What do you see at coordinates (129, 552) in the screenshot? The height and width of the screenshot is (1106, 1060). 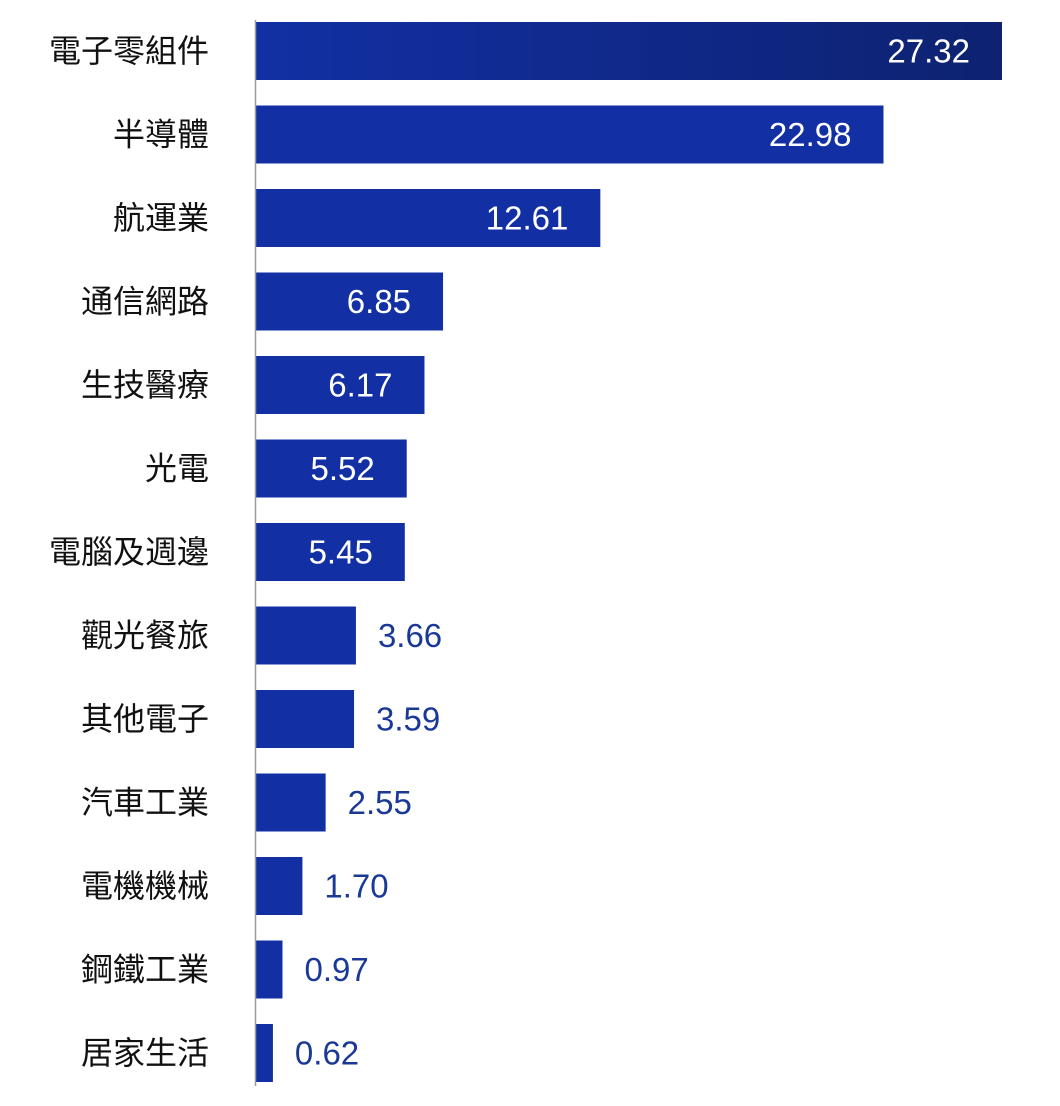 I see `category-label: 電腦及週邊` at bounding box center [129, 552].